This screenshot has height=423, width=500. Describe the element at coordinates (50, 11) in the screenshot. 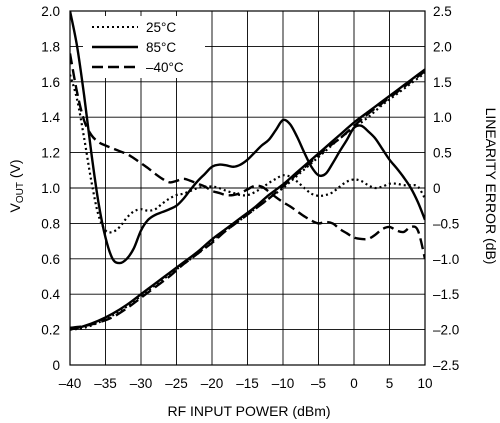

I see `y-tick-label: 2.0` at that location.